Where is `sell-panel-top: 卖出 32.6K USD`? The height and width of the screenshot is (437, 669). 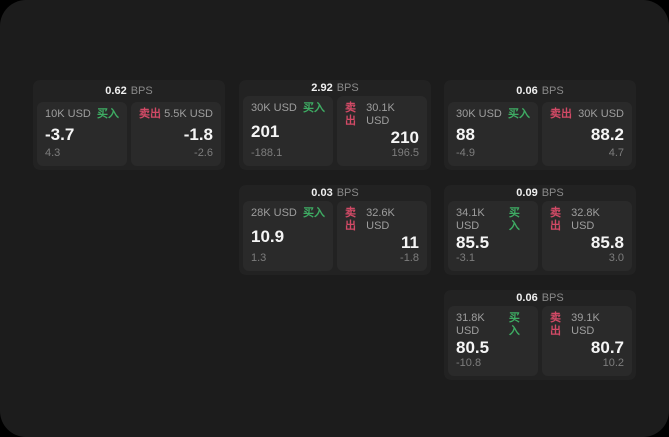 sell-panel-top: 卖出 32.6K USD is located at coordinates (382, 220).